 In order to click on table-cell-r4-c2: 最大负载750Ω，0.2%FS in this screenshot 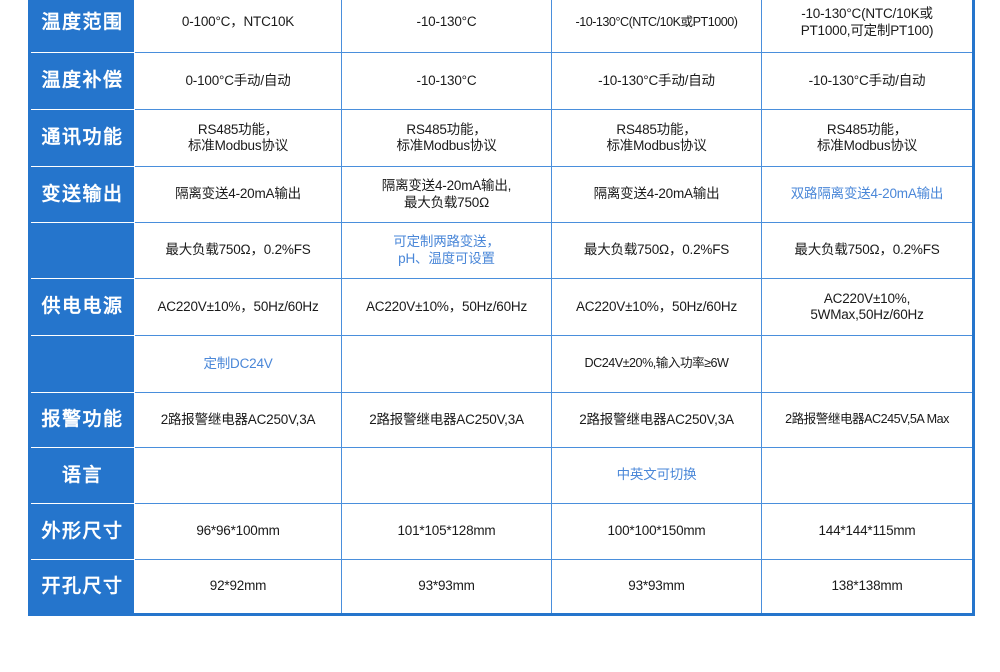, I will do `click(656, 250)`.